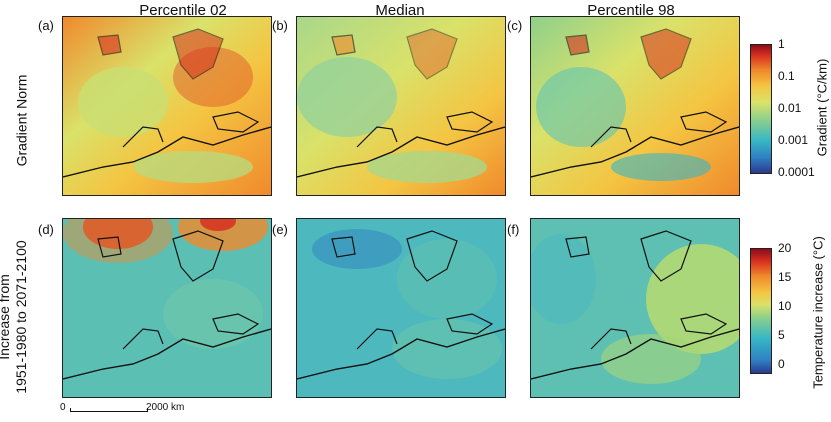  What do you see at coordinates (781, 364) in the screenshot?
I see `colorbar-temperature-tick-0: 0` at bounding box center [781, 364].